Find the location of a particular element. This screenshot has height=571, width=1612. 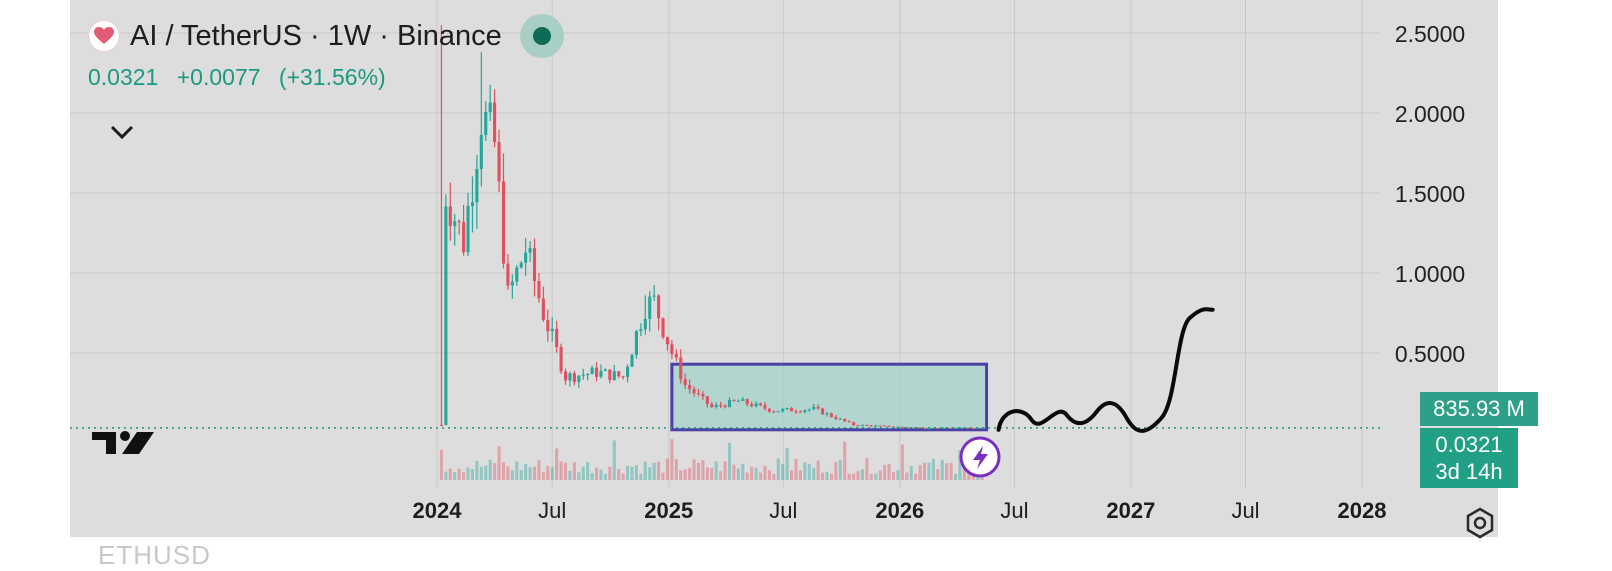

x-axis: 2024 Jul 2025 Jul 2026 Jul 2027 Jul 2028 is located at coordinates (900, 510).